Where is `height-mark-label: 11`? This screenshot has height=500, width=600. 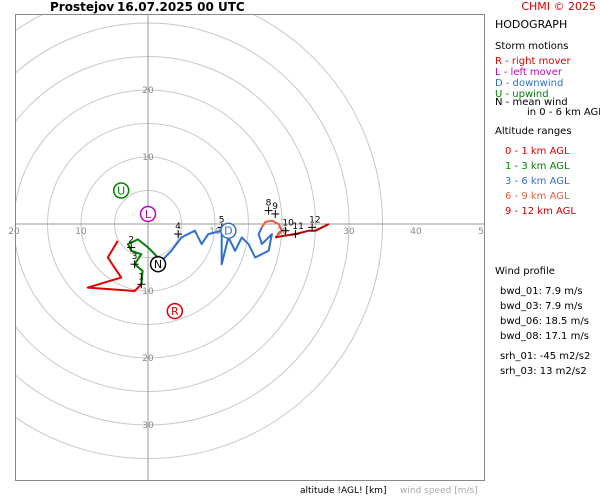
height-mark-label: 11 is located at coordinates (297, 227).